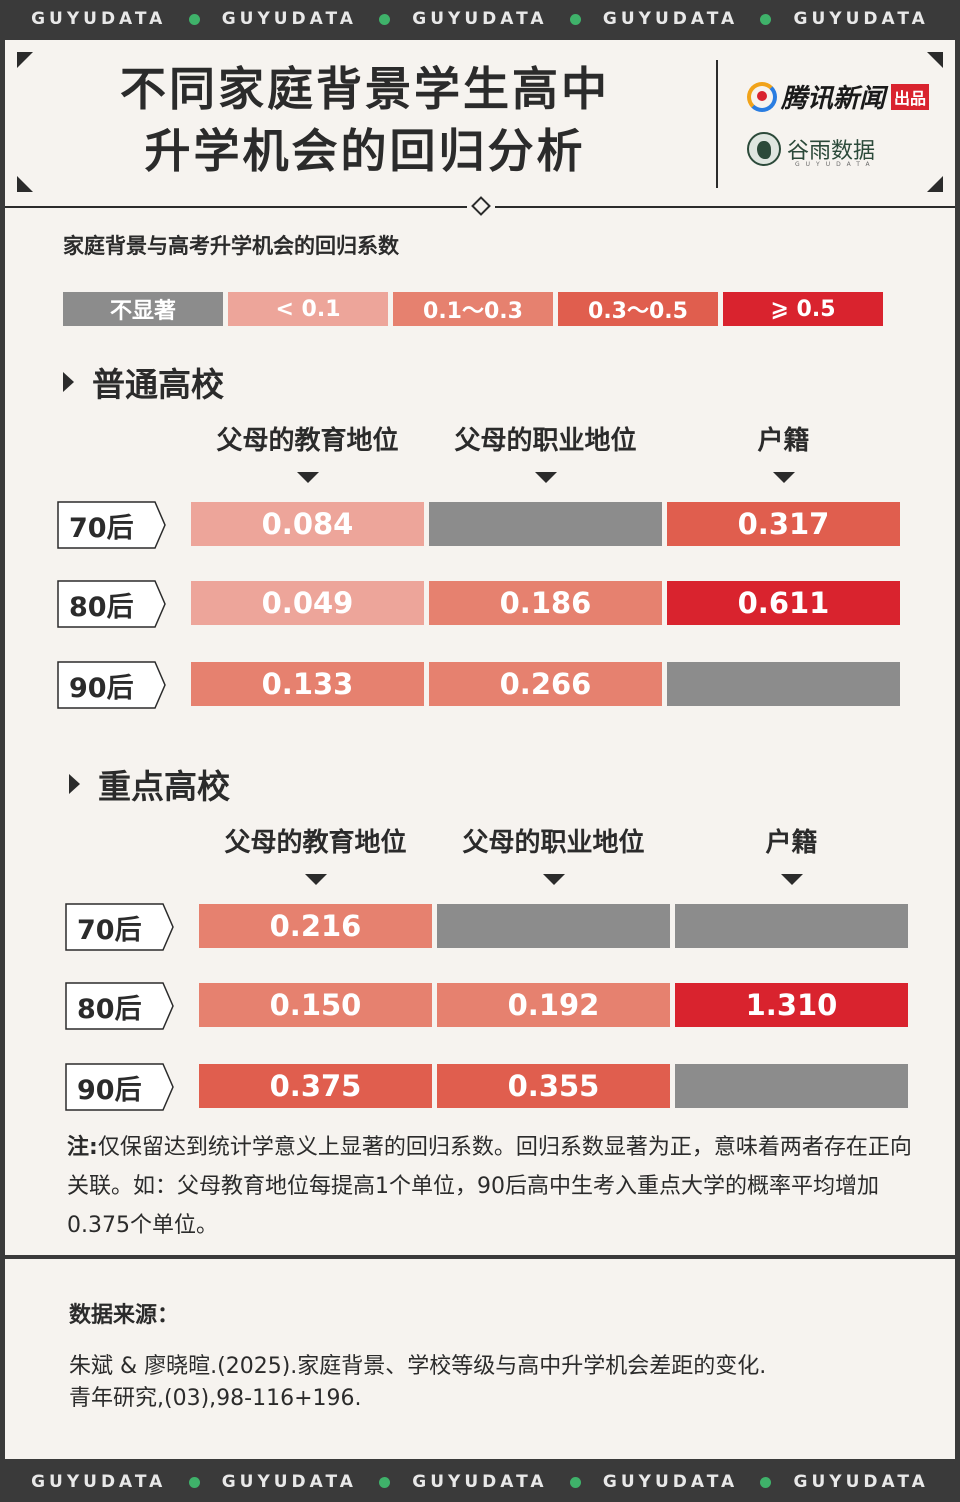 The height and width of the screenshot is (1502, 960). What do you see at coordinates (553, 1086) in the screenshot?
I see `coefficient-cell: 0.355` at bounding box center [553, 1086].